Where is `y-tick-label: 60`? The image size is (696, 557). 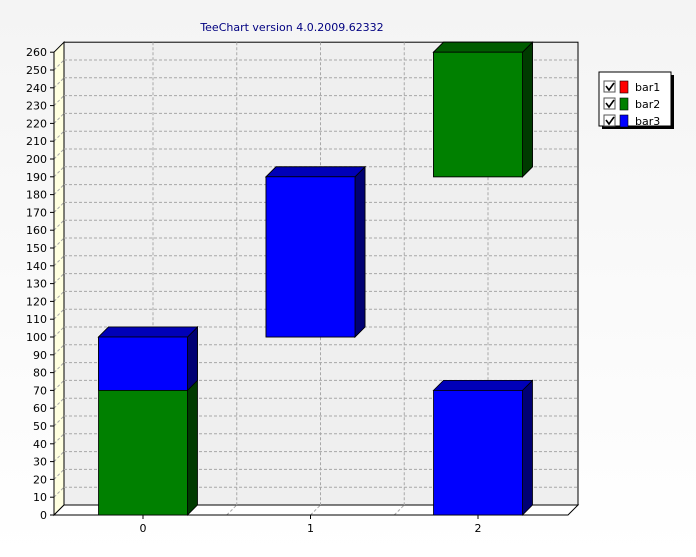 y-tick-label: 60 is located at coordinates (40, 408).